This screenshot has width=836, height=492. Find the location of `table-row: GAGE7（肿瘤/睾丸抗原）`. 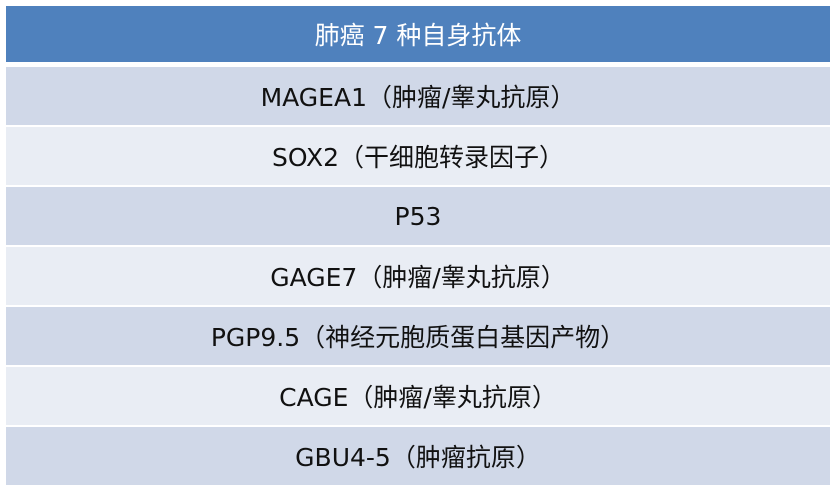

table-row: GAGE7（肿瘤/睾丸抗原） is located at coordinates (418, 276).